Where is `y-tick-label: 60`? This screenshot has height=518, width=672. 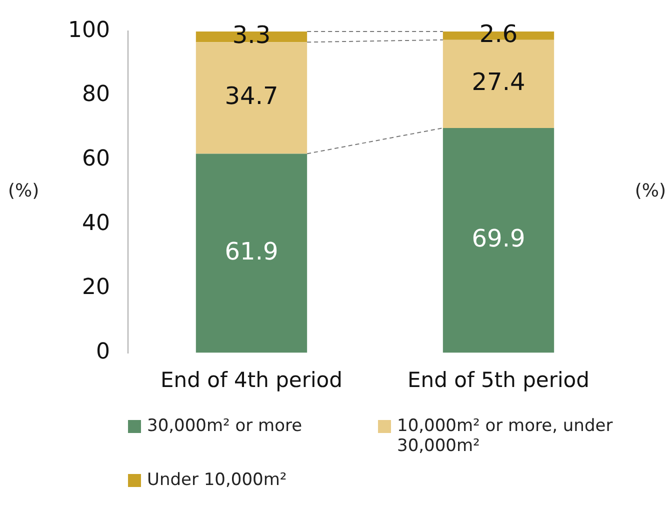 y-tick-label: 60 is located at coordinates (96, 159).